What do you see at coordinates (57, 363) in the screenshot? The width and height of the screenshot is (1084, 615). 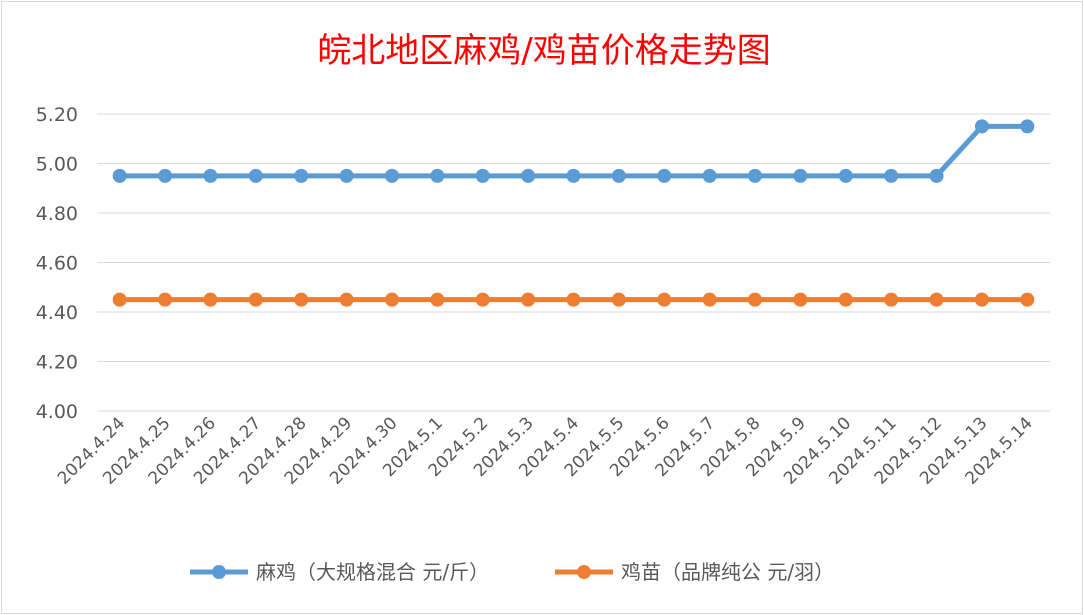 I see `y-tick-label: 4.20` at bounding box center [57, 363].